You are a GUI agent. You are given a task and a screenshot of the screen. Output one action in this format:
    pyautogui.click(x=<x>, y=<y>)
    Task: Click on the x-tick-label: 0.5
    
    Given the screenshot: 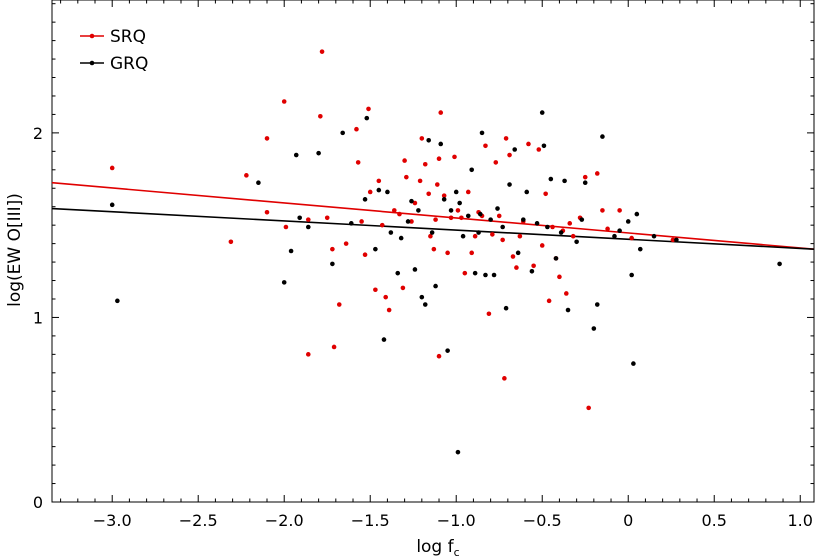 What is the action you would take?
    pyautogui.click(x=714, y=520)
    